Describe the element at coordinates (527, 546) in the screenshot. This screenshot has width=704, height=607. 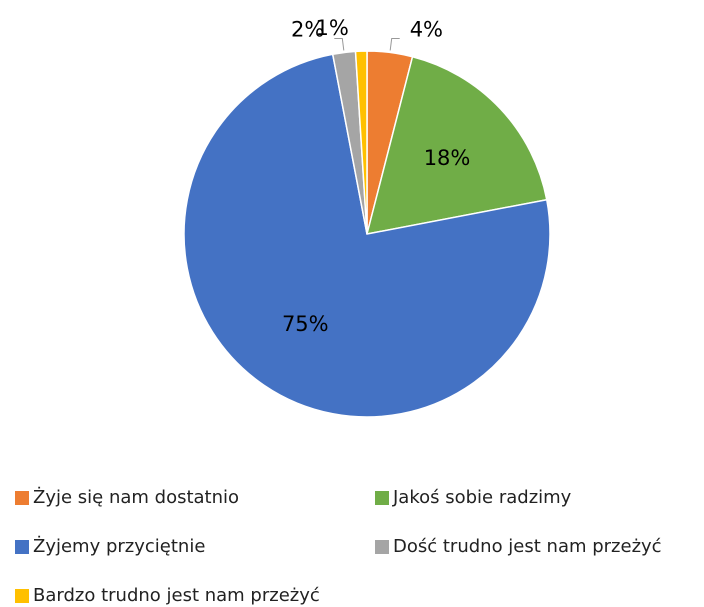
I see `legend-label: Dość trudno jest nam przeżyć` at that location.